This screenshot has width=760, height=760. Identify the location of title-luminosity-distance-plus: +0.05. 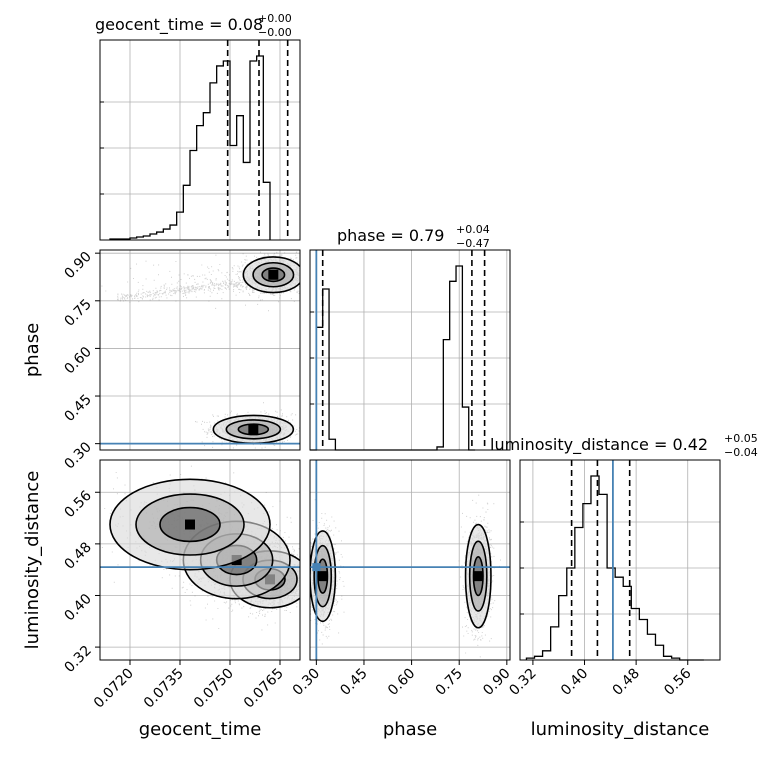
(741, 438).